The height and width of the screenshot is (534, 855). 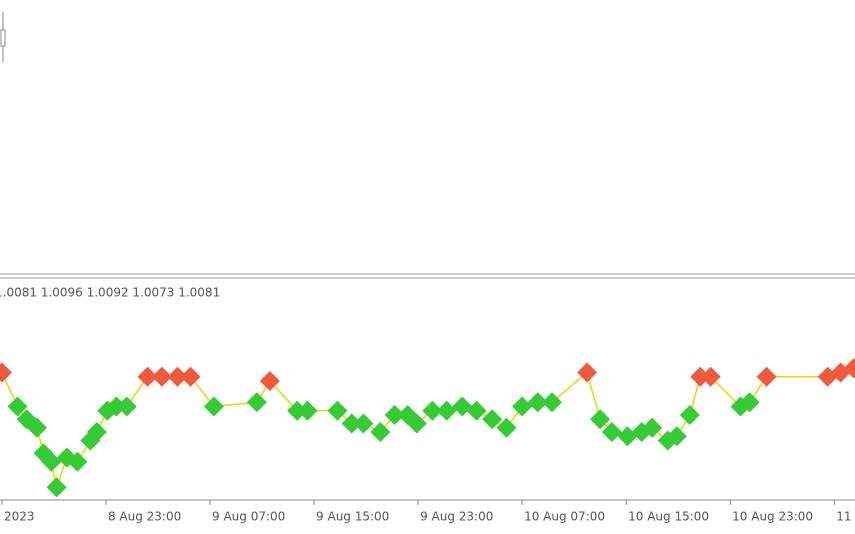 I want to click on indicator-header: 1.0081 1.0096 1.0092 1.0073 1.0081, so click(x=110, y=293).